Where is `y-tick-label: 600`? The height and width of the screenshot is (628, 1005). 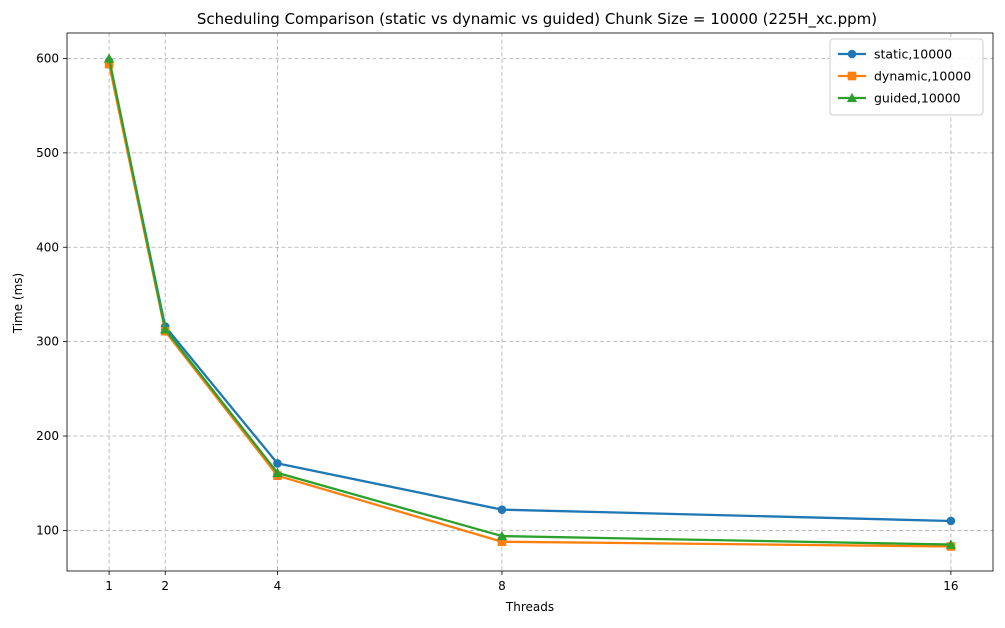 y-tick-label: 600 is located at coordinates (47, 58).